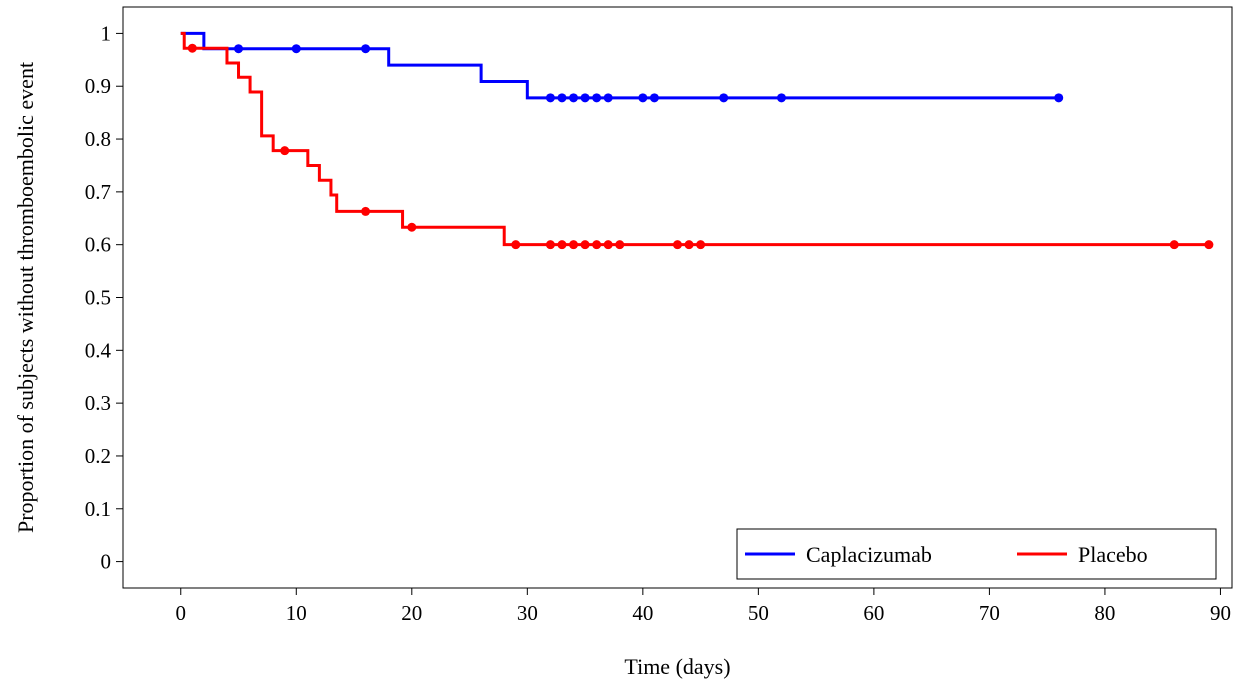 The image size is (1245, 688). What do you see at coordinates (869, 554) in the screenshot?
I see `legend-label: Caplacizumab` at bounding box center [869, 554].